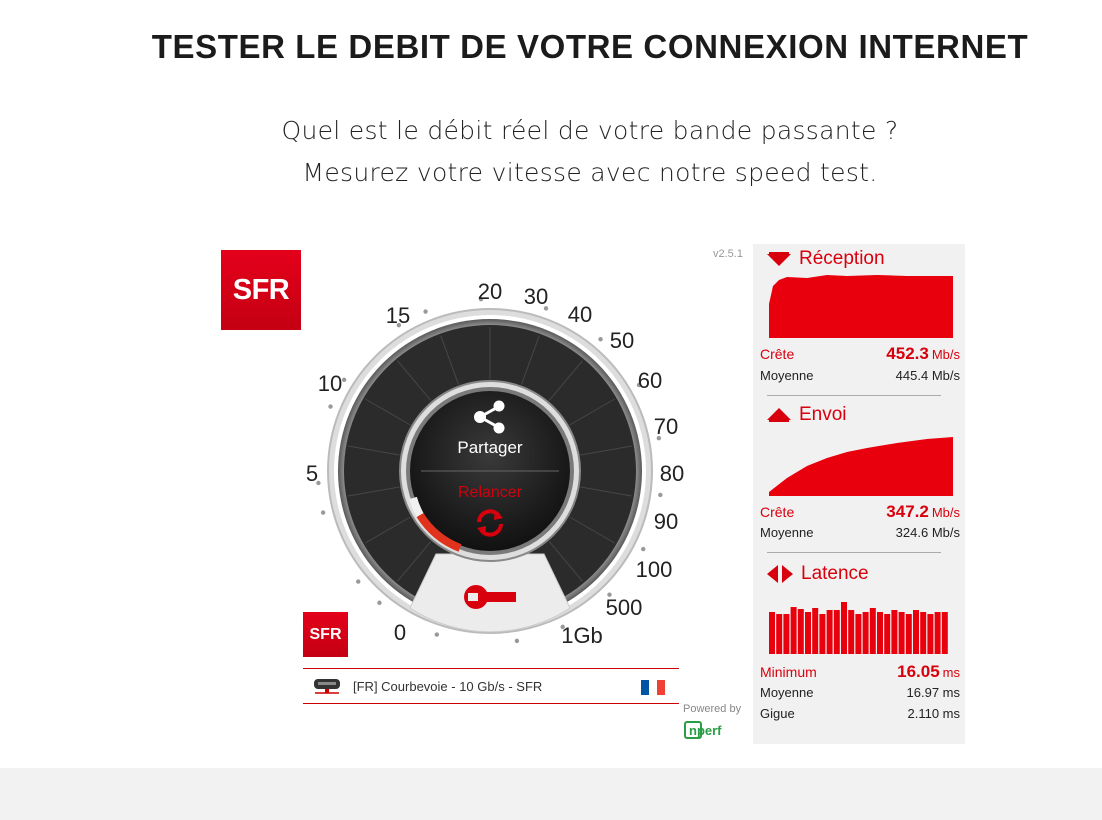  What do you see at coordinates (933, 692) in the screenshot?
I see `latency-avg-value: 16.97 ms` at bounding box center [933, 692].